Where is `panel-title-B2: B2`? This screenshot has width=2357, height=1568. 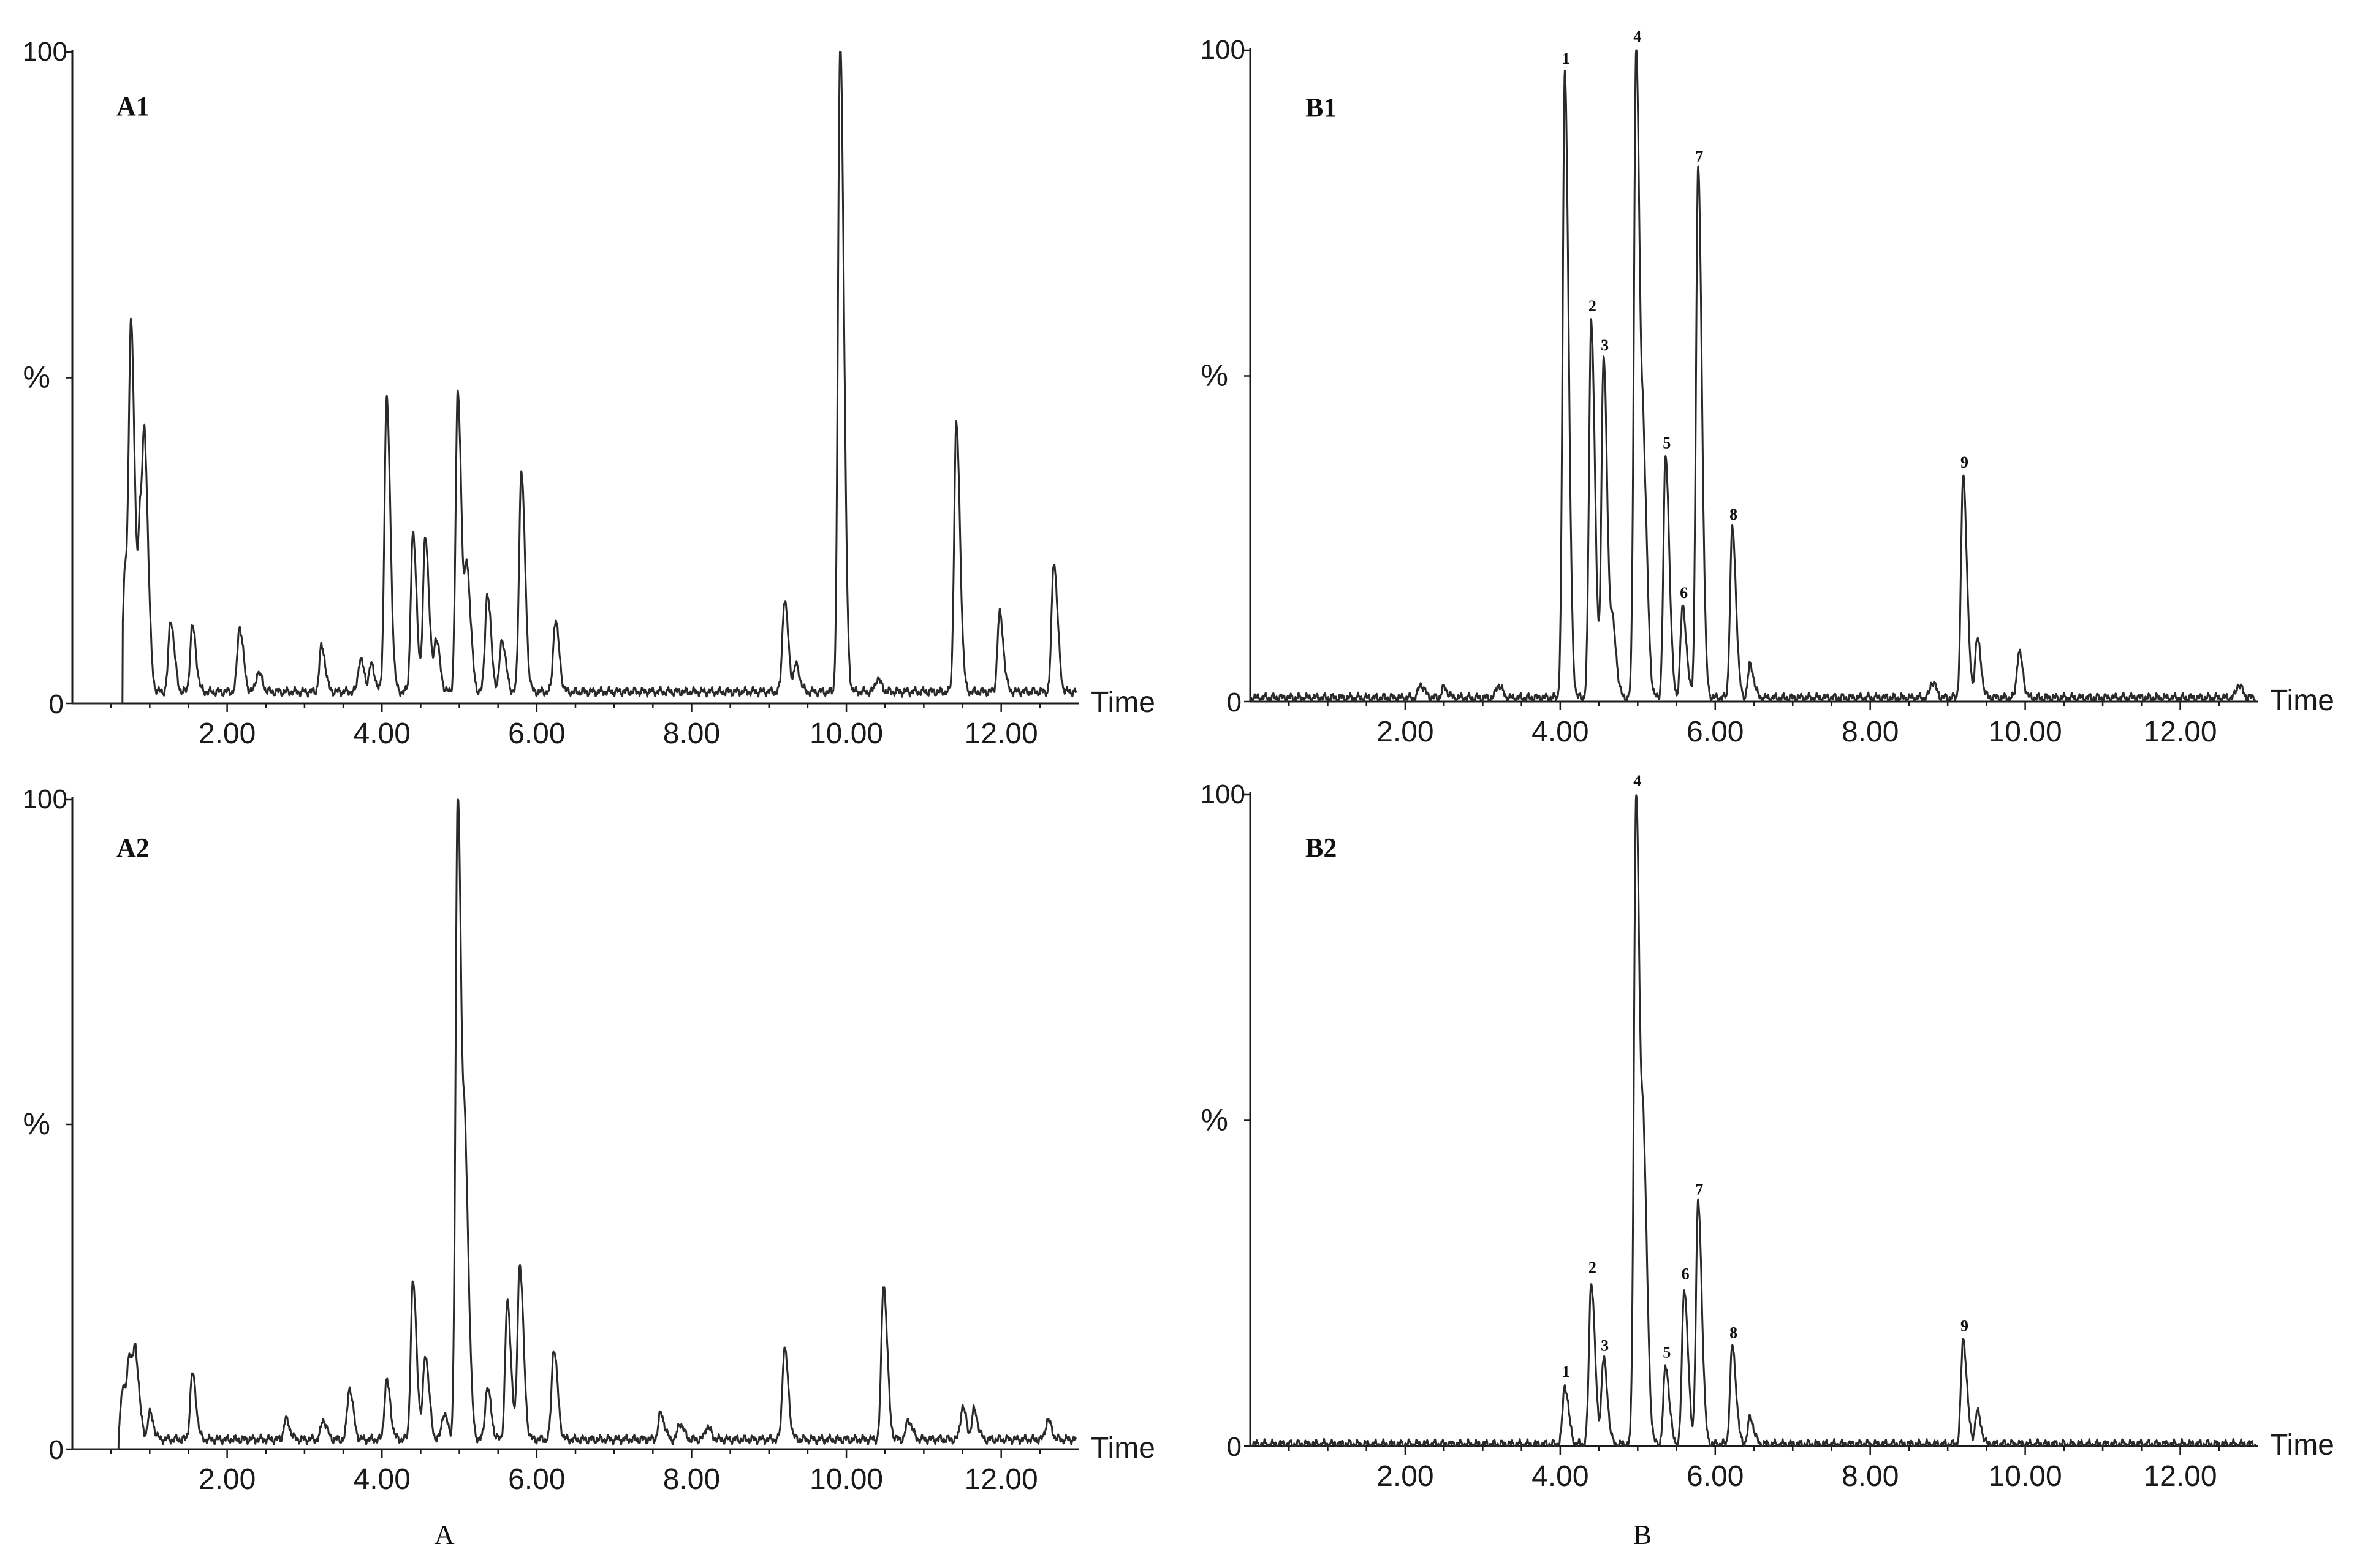
panel-title-B2: B2 is located at coordinates (1321, 848).